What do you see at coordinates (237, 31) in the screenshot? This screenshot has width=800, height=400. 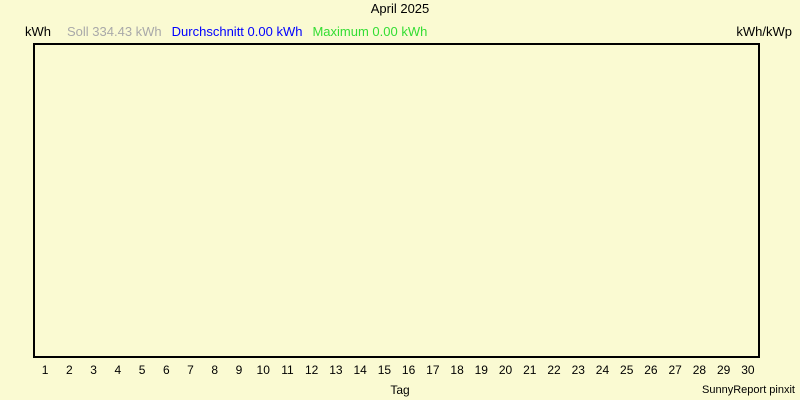 I see `legend-item-durchschnitt: Durchschnitt 0.00 kWh` at bounding box center [237, 31].